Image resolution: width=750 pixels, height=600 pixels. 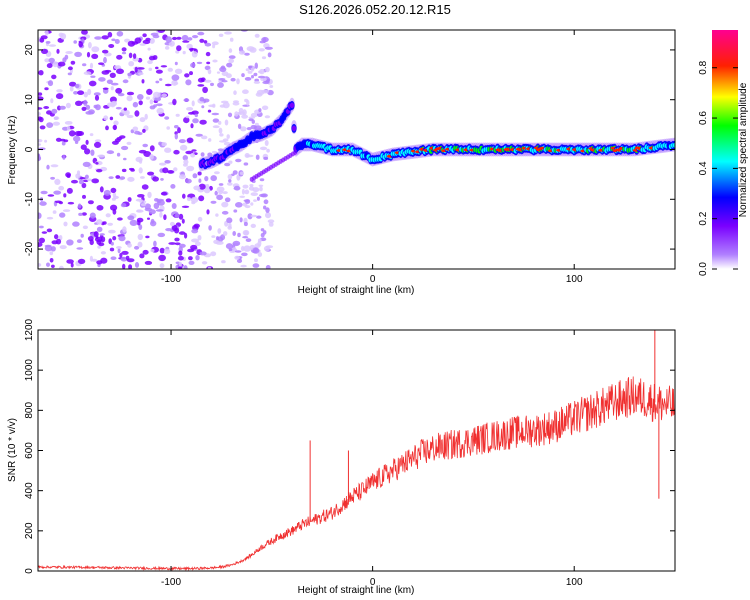 What do you see at coordinates (373, 279) in the screenshot?
I see `x-tick-label: 0` at bounding box center [373, 279].